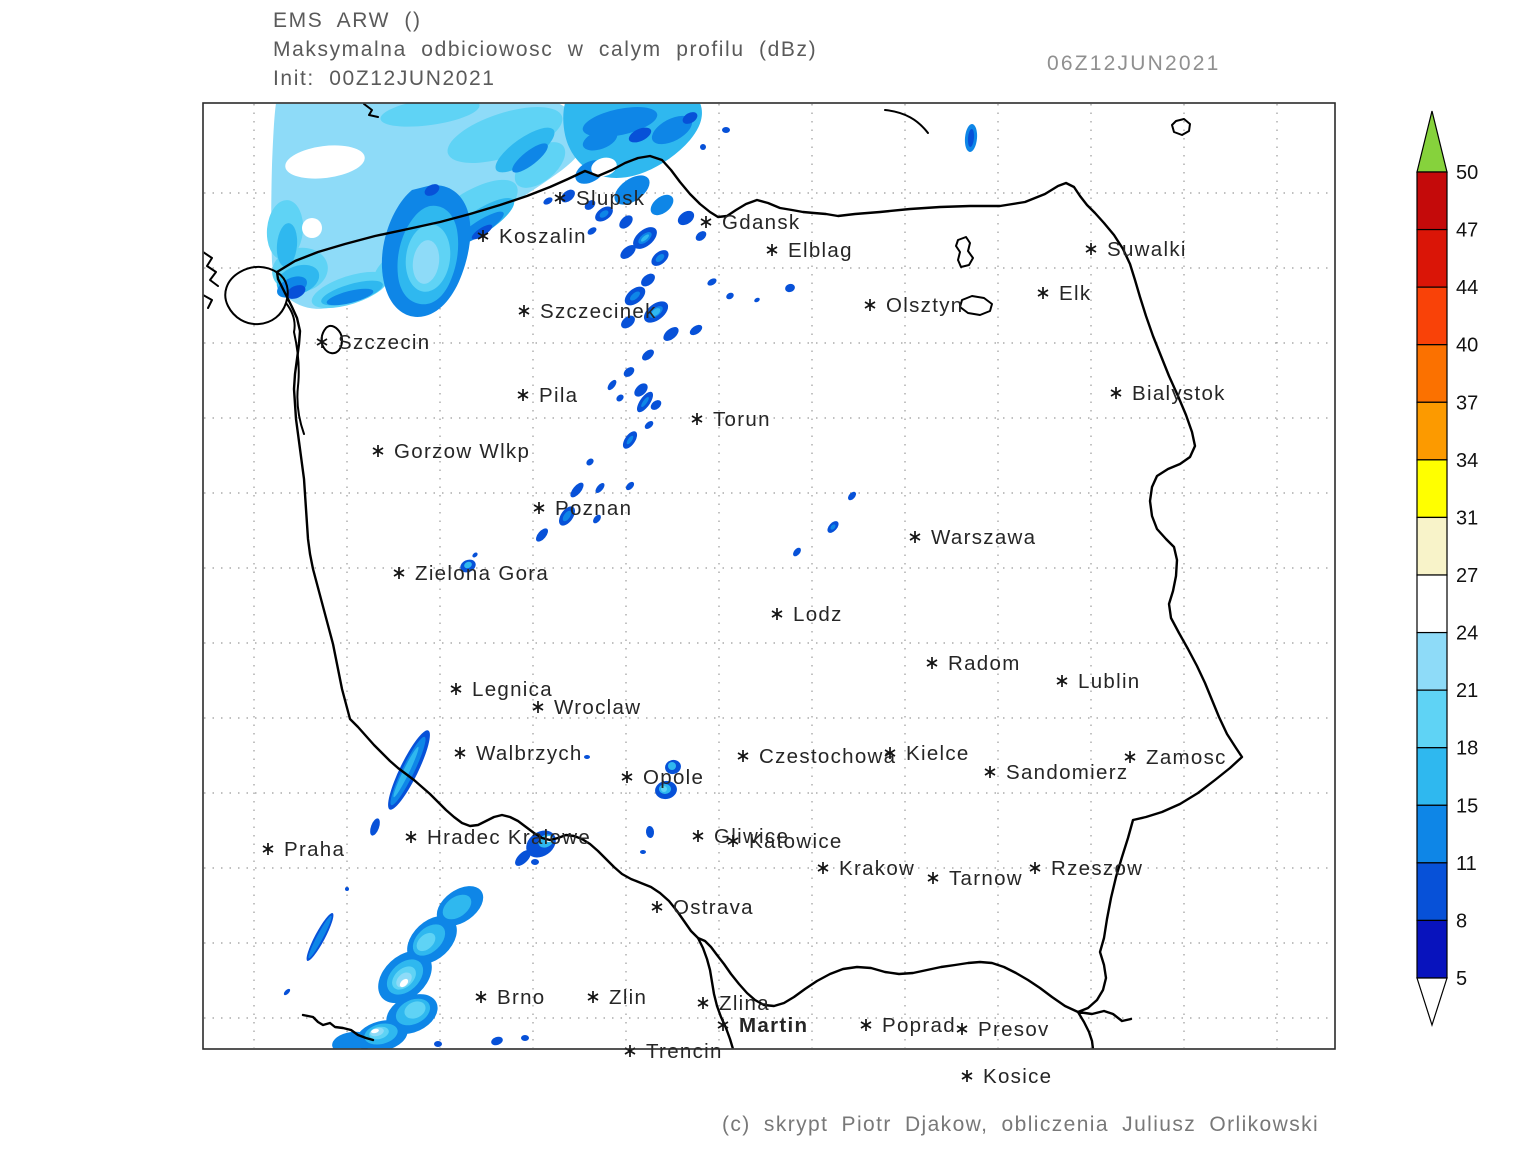  What do you see at coordinates (938, 753) in the screenshot?
I see `city-label: Kielce` at bounding box center [938, 753].